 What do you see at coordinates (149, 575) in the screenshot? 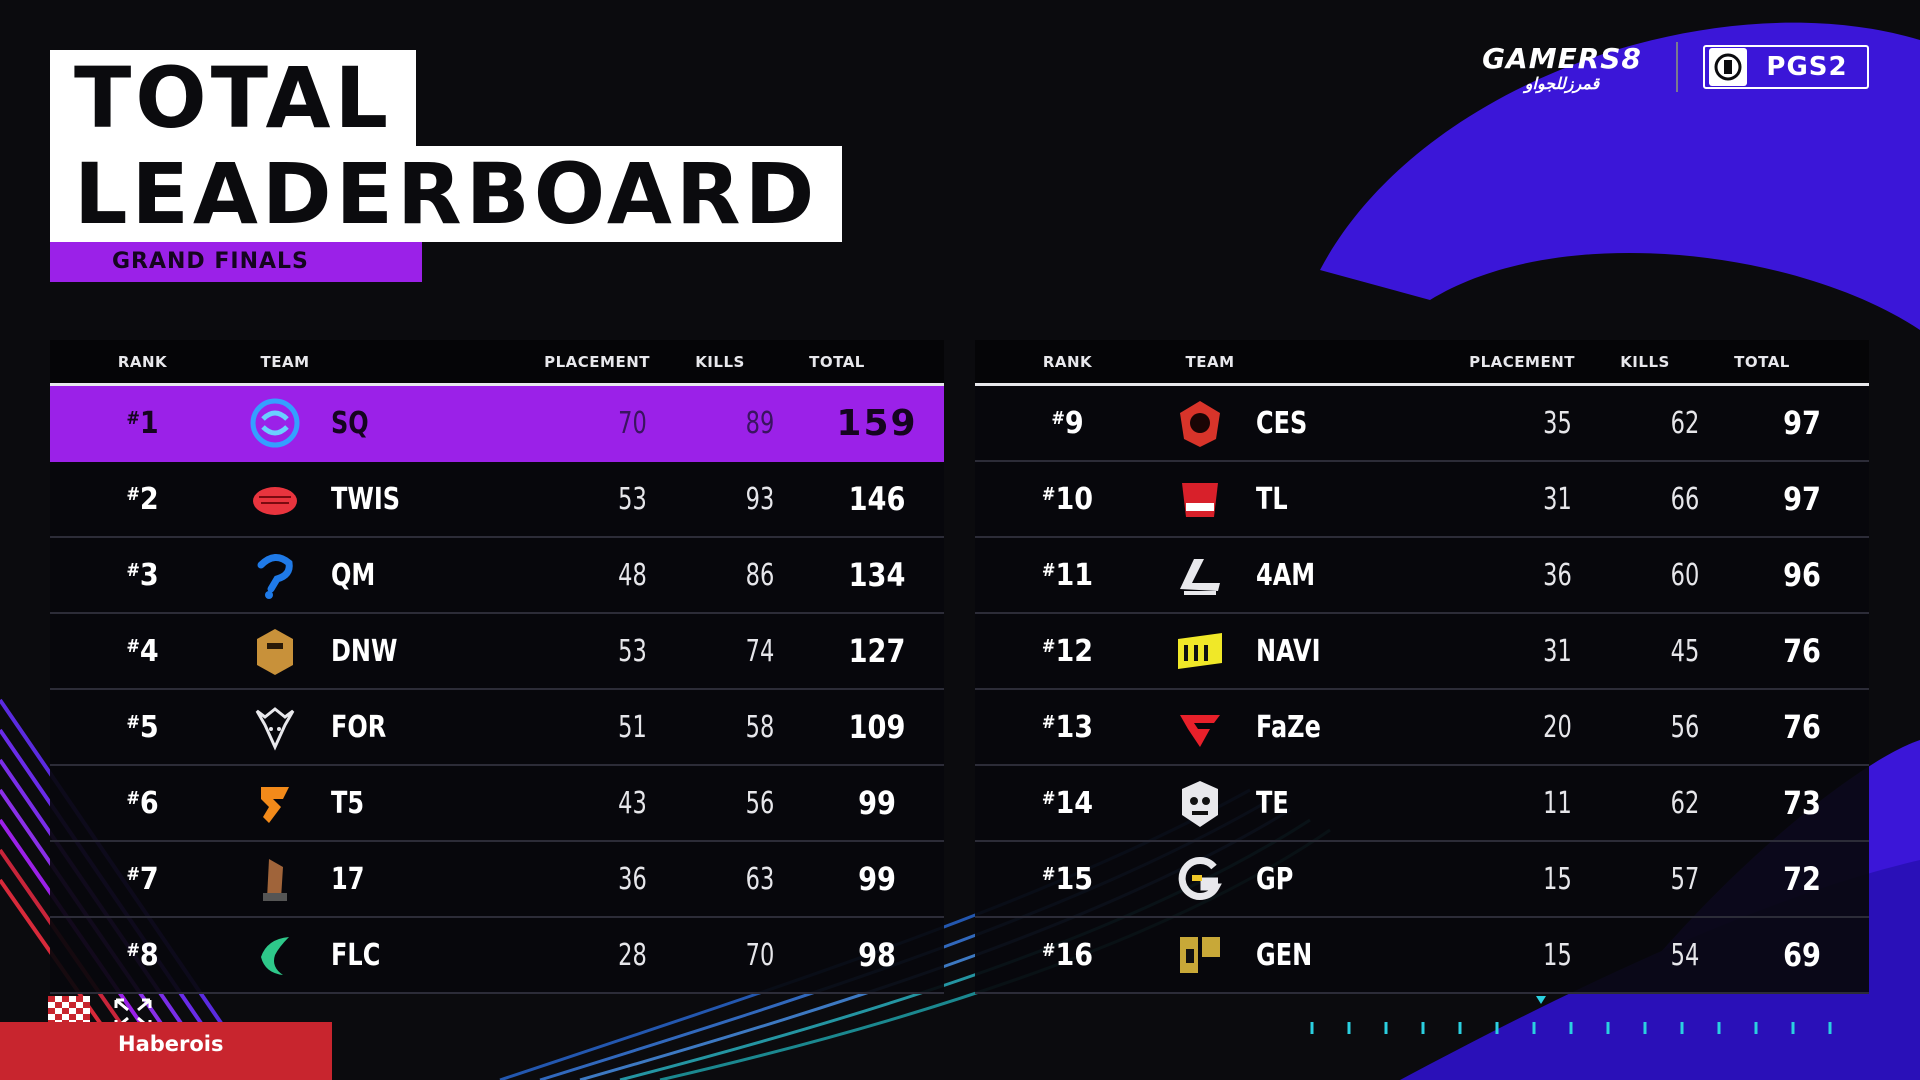
I see `rank-value: 3` at bounding box center [149, 575].